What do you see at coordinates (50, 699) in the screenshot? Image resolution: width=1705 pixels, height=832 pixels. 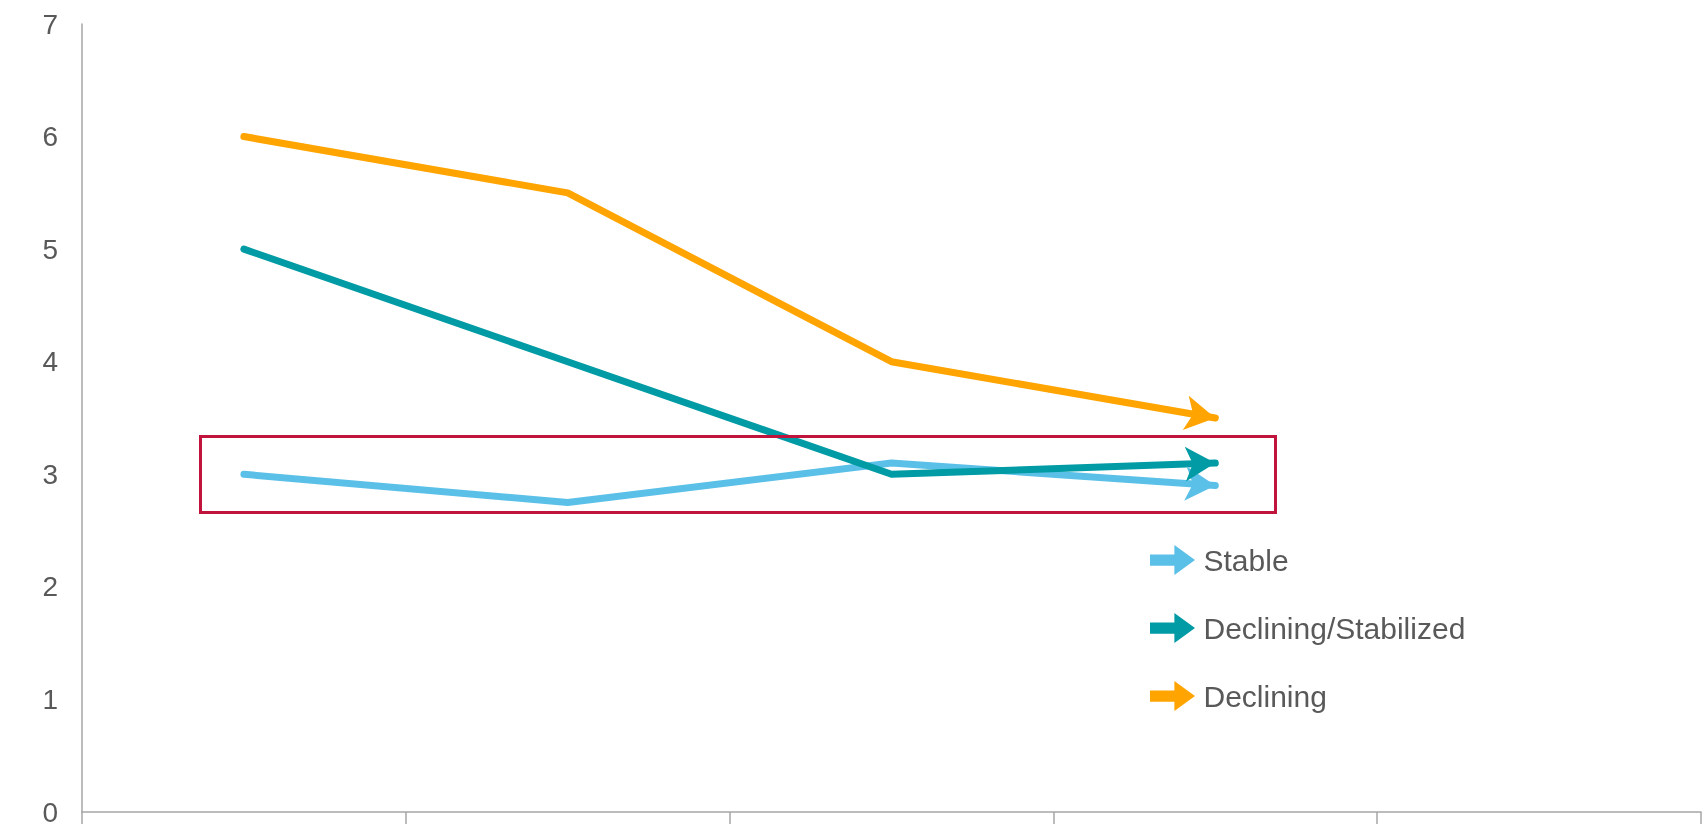 I see `y-tick-label: 1` at bounding box center [50, 699].